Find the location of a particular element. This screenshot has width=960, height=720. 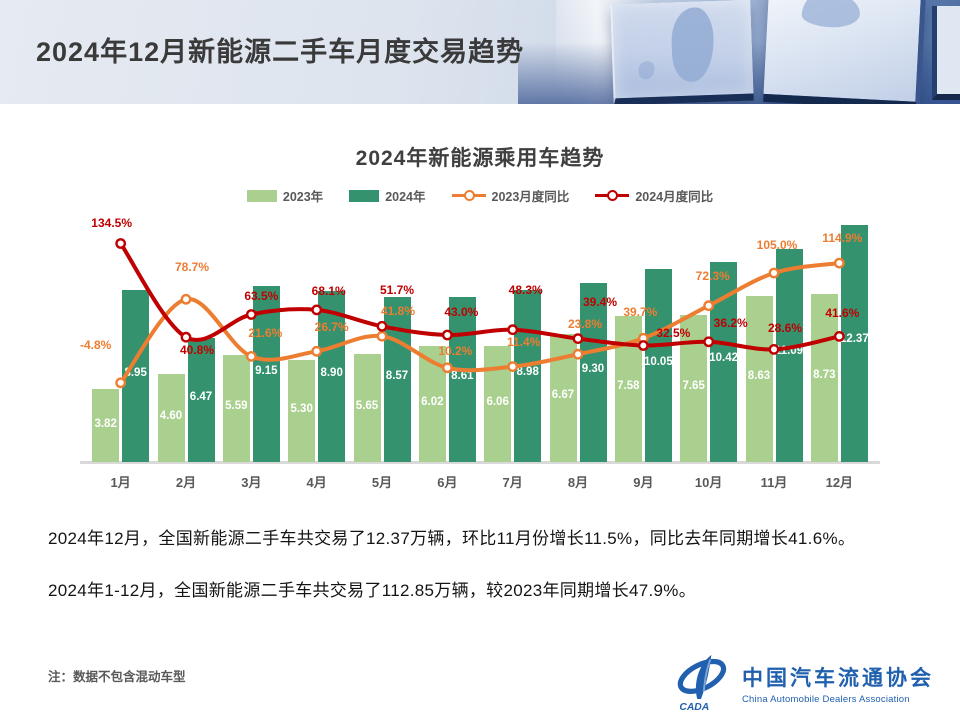

bar-2024年-10月: 10.42 is located at coordinates (723, 361).